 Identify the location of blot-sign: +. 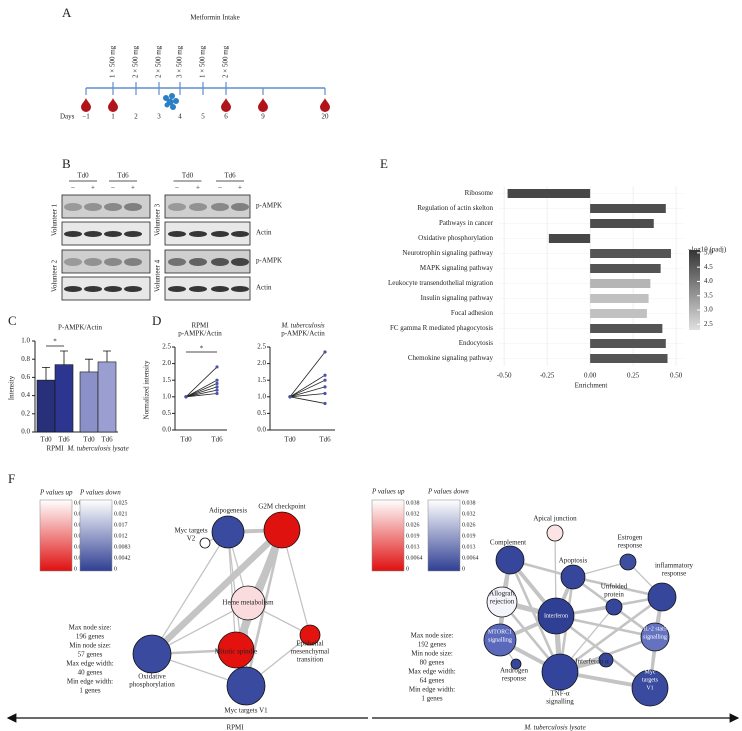
(93, 188).